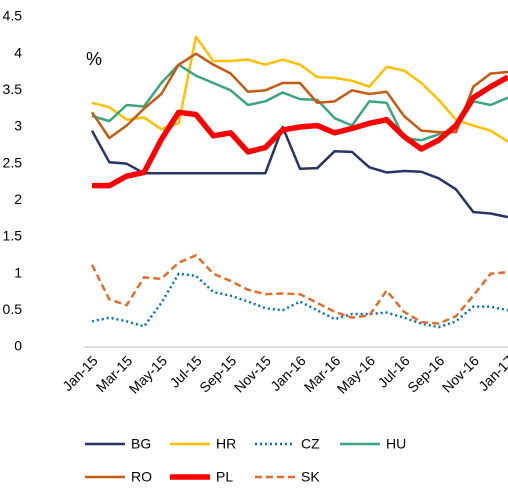 This screenshot has height=488, width=508. Describe the element at coordinates (310, 477) in the screenshot. I see `legend-label: SK` at that location.